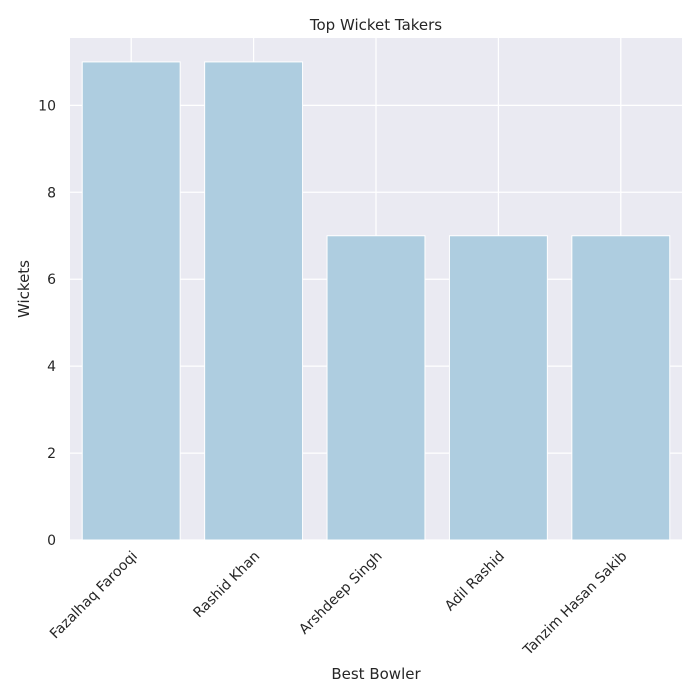 This screenshot has width=700, height=700. I want to click on y-tick-label: 4, so click(51, 367).